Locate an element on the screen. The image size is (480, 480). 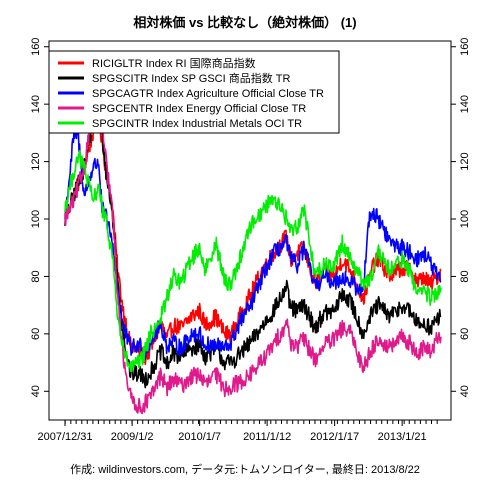
legend-box is located at coordinates (194, 92).